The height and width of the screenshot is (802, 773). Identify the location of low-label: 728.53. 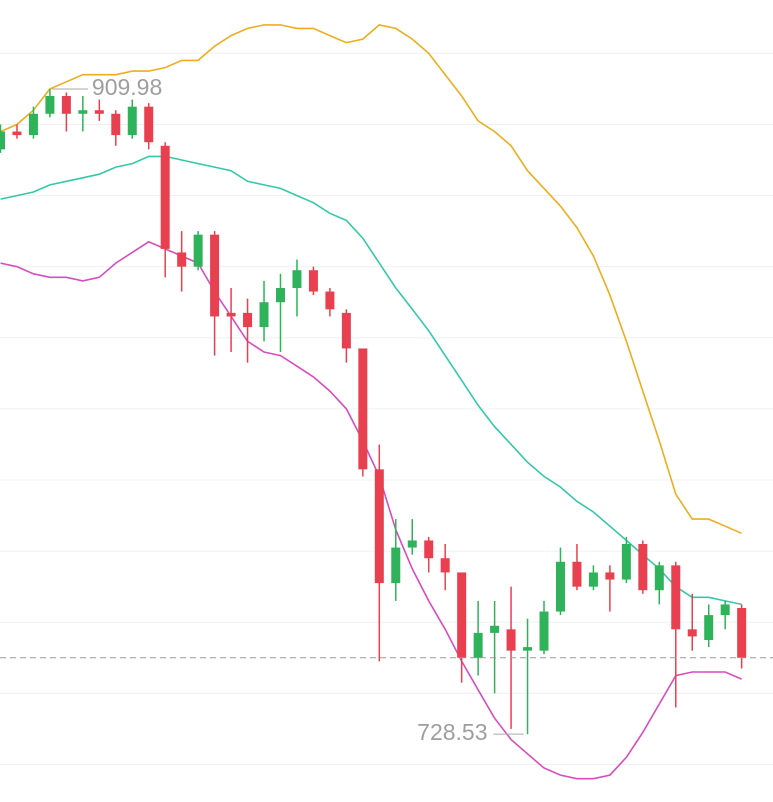
(452, 732).